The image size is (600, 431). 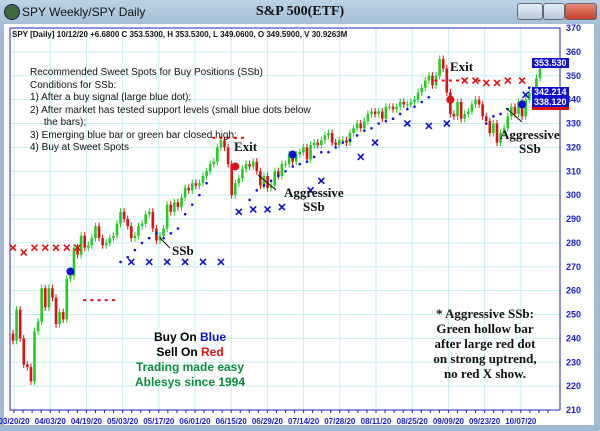 I want to click on x-tick-label: 08/25/20, so click(x=413, y=421).